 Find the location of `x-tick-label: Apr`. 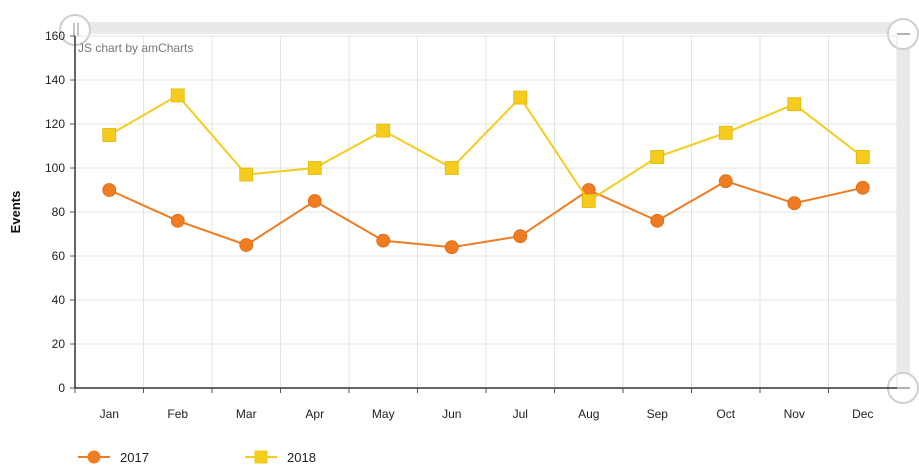

x-tick-label: Apr is located at coordinates (314, 414).